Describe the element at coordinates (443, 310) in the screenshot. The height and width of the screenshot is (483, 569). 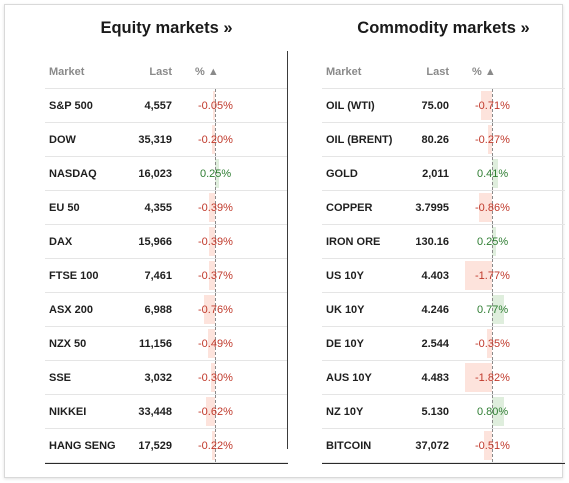
I see `table-row: UK 10Y 4.246 0.77%` at that location.